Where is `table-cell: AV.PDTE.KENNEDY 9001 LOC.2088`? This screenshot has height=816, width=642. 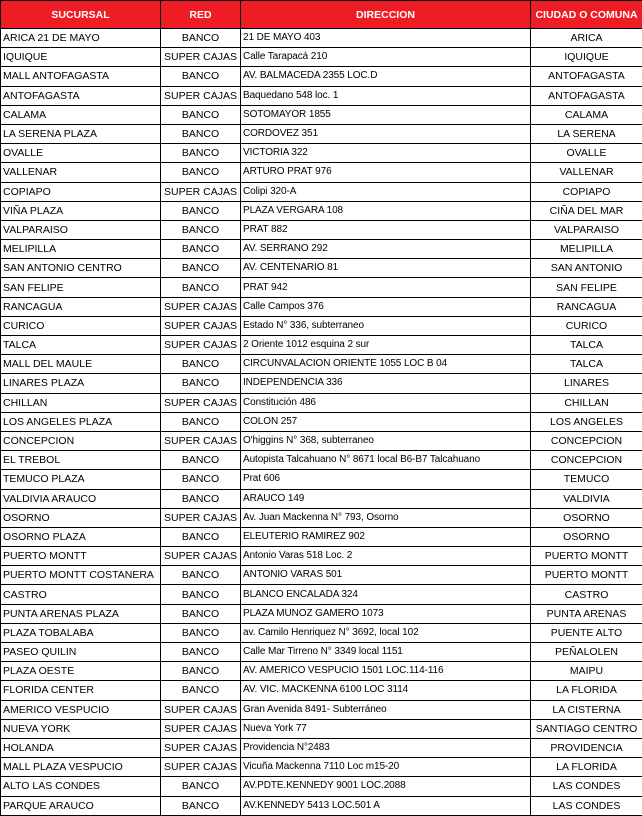
table-cell: AV.PDTE.KENNEDY 9001 LOC.2088 is located at coordinates (385, 786).